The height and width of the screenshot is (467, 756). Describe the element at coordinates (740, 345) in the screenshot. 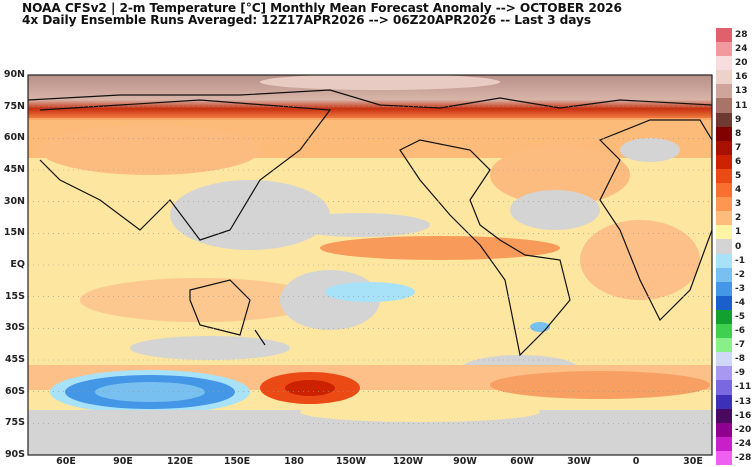

I see `colorbar-label: -7` at that location.